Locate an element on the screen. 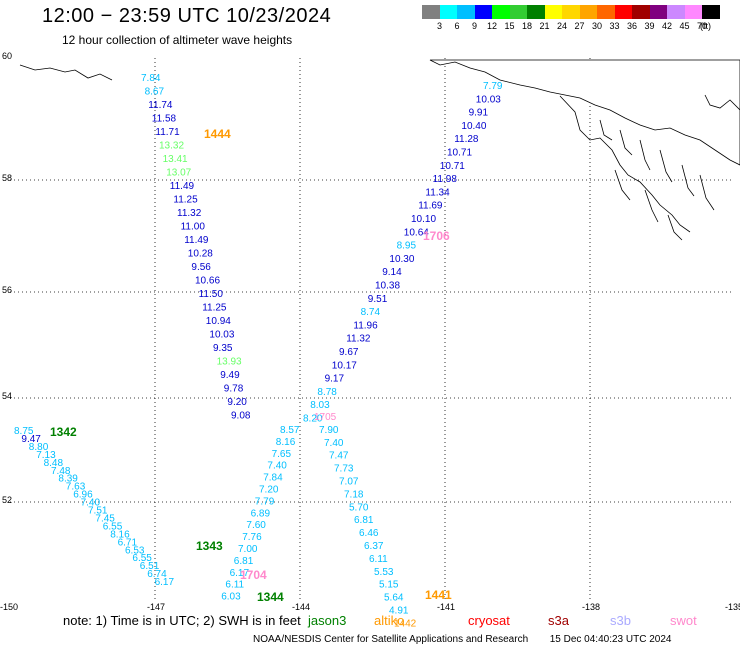 This screenshot has width=740, height=650. wave-height-value: 6.03 is located at coordinates (231, 597).